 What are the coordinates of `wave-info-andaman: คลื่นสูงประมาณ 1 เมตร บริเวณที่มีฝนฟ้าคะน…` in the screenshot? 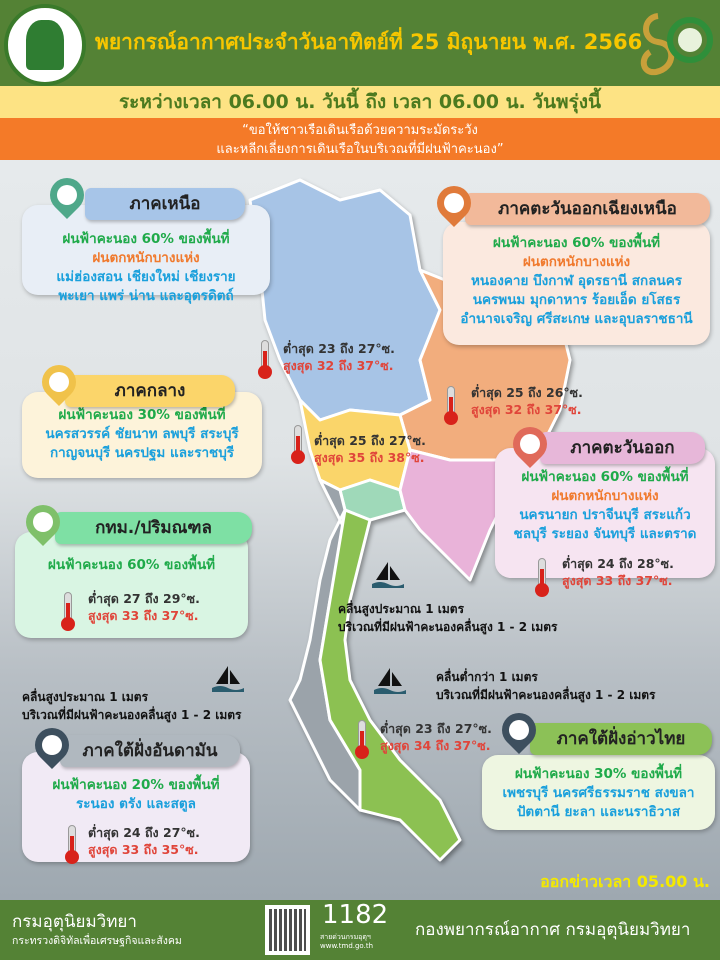 It's located at (132, 706).